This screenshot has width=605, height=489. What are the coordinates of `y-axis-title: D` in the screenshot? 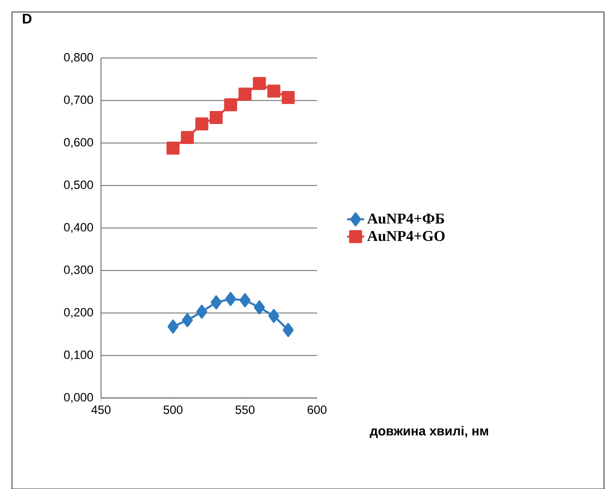 It's located at (27, 19).